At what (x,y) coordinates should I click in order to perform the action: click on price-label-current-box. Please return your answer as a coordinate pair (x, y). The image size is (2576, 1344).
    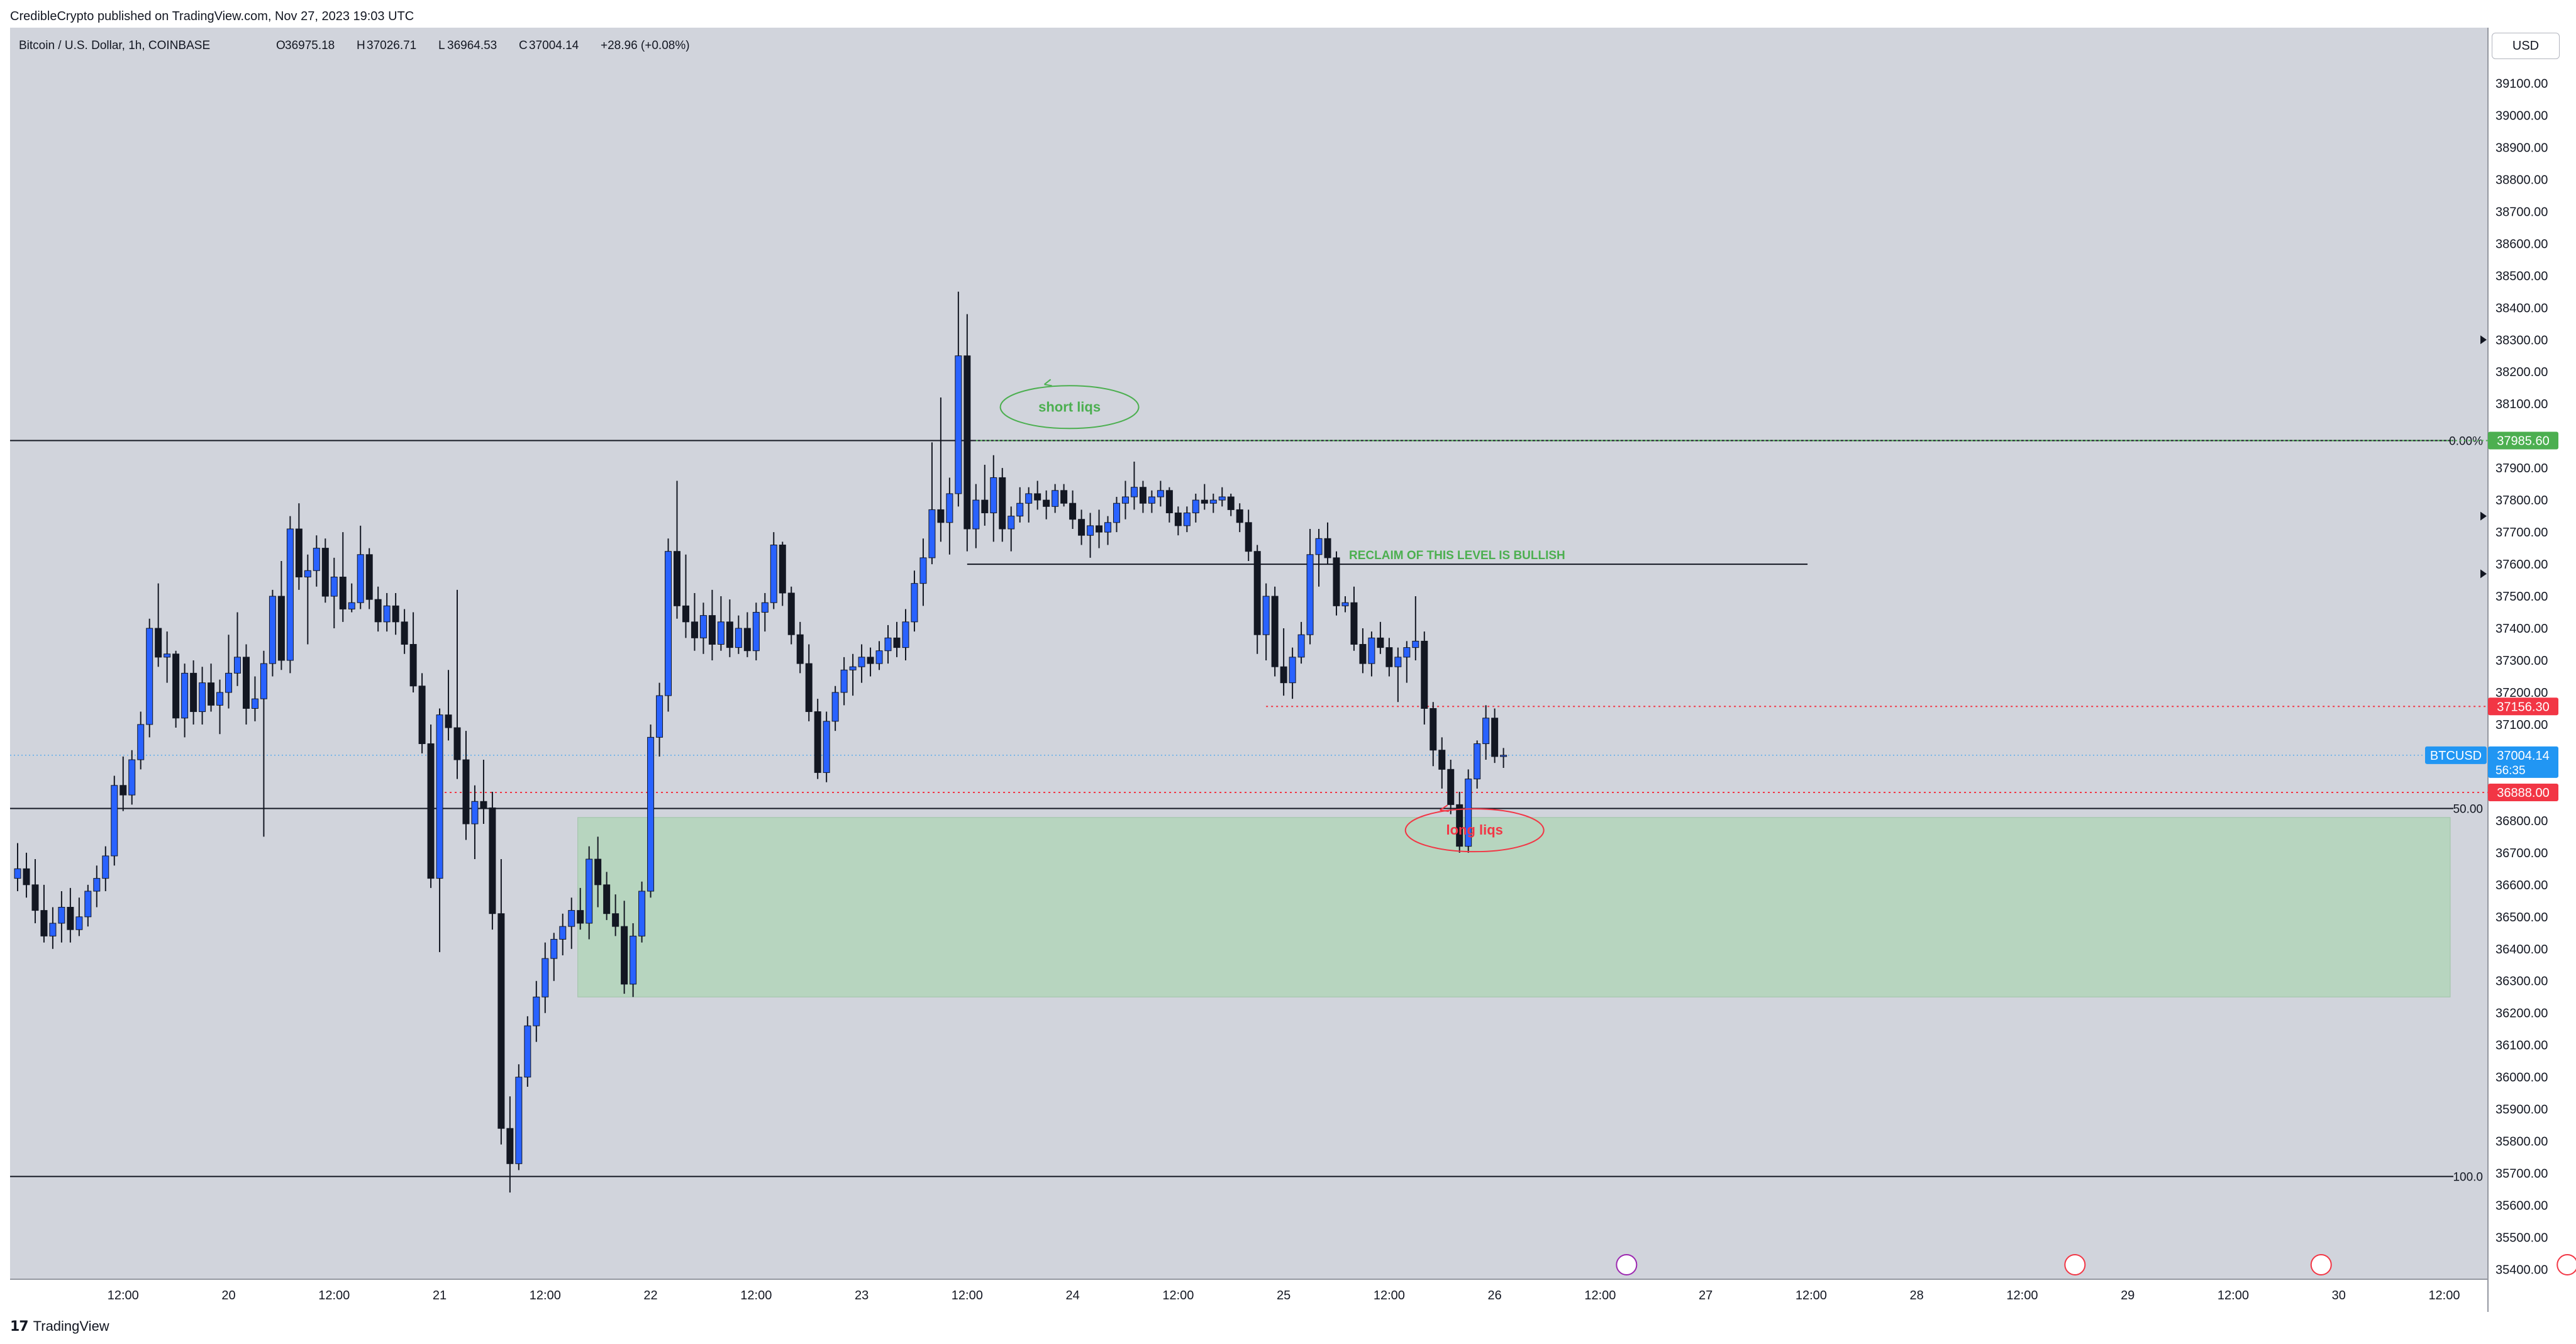
    Looking at the image, I should click on (2523, 762).